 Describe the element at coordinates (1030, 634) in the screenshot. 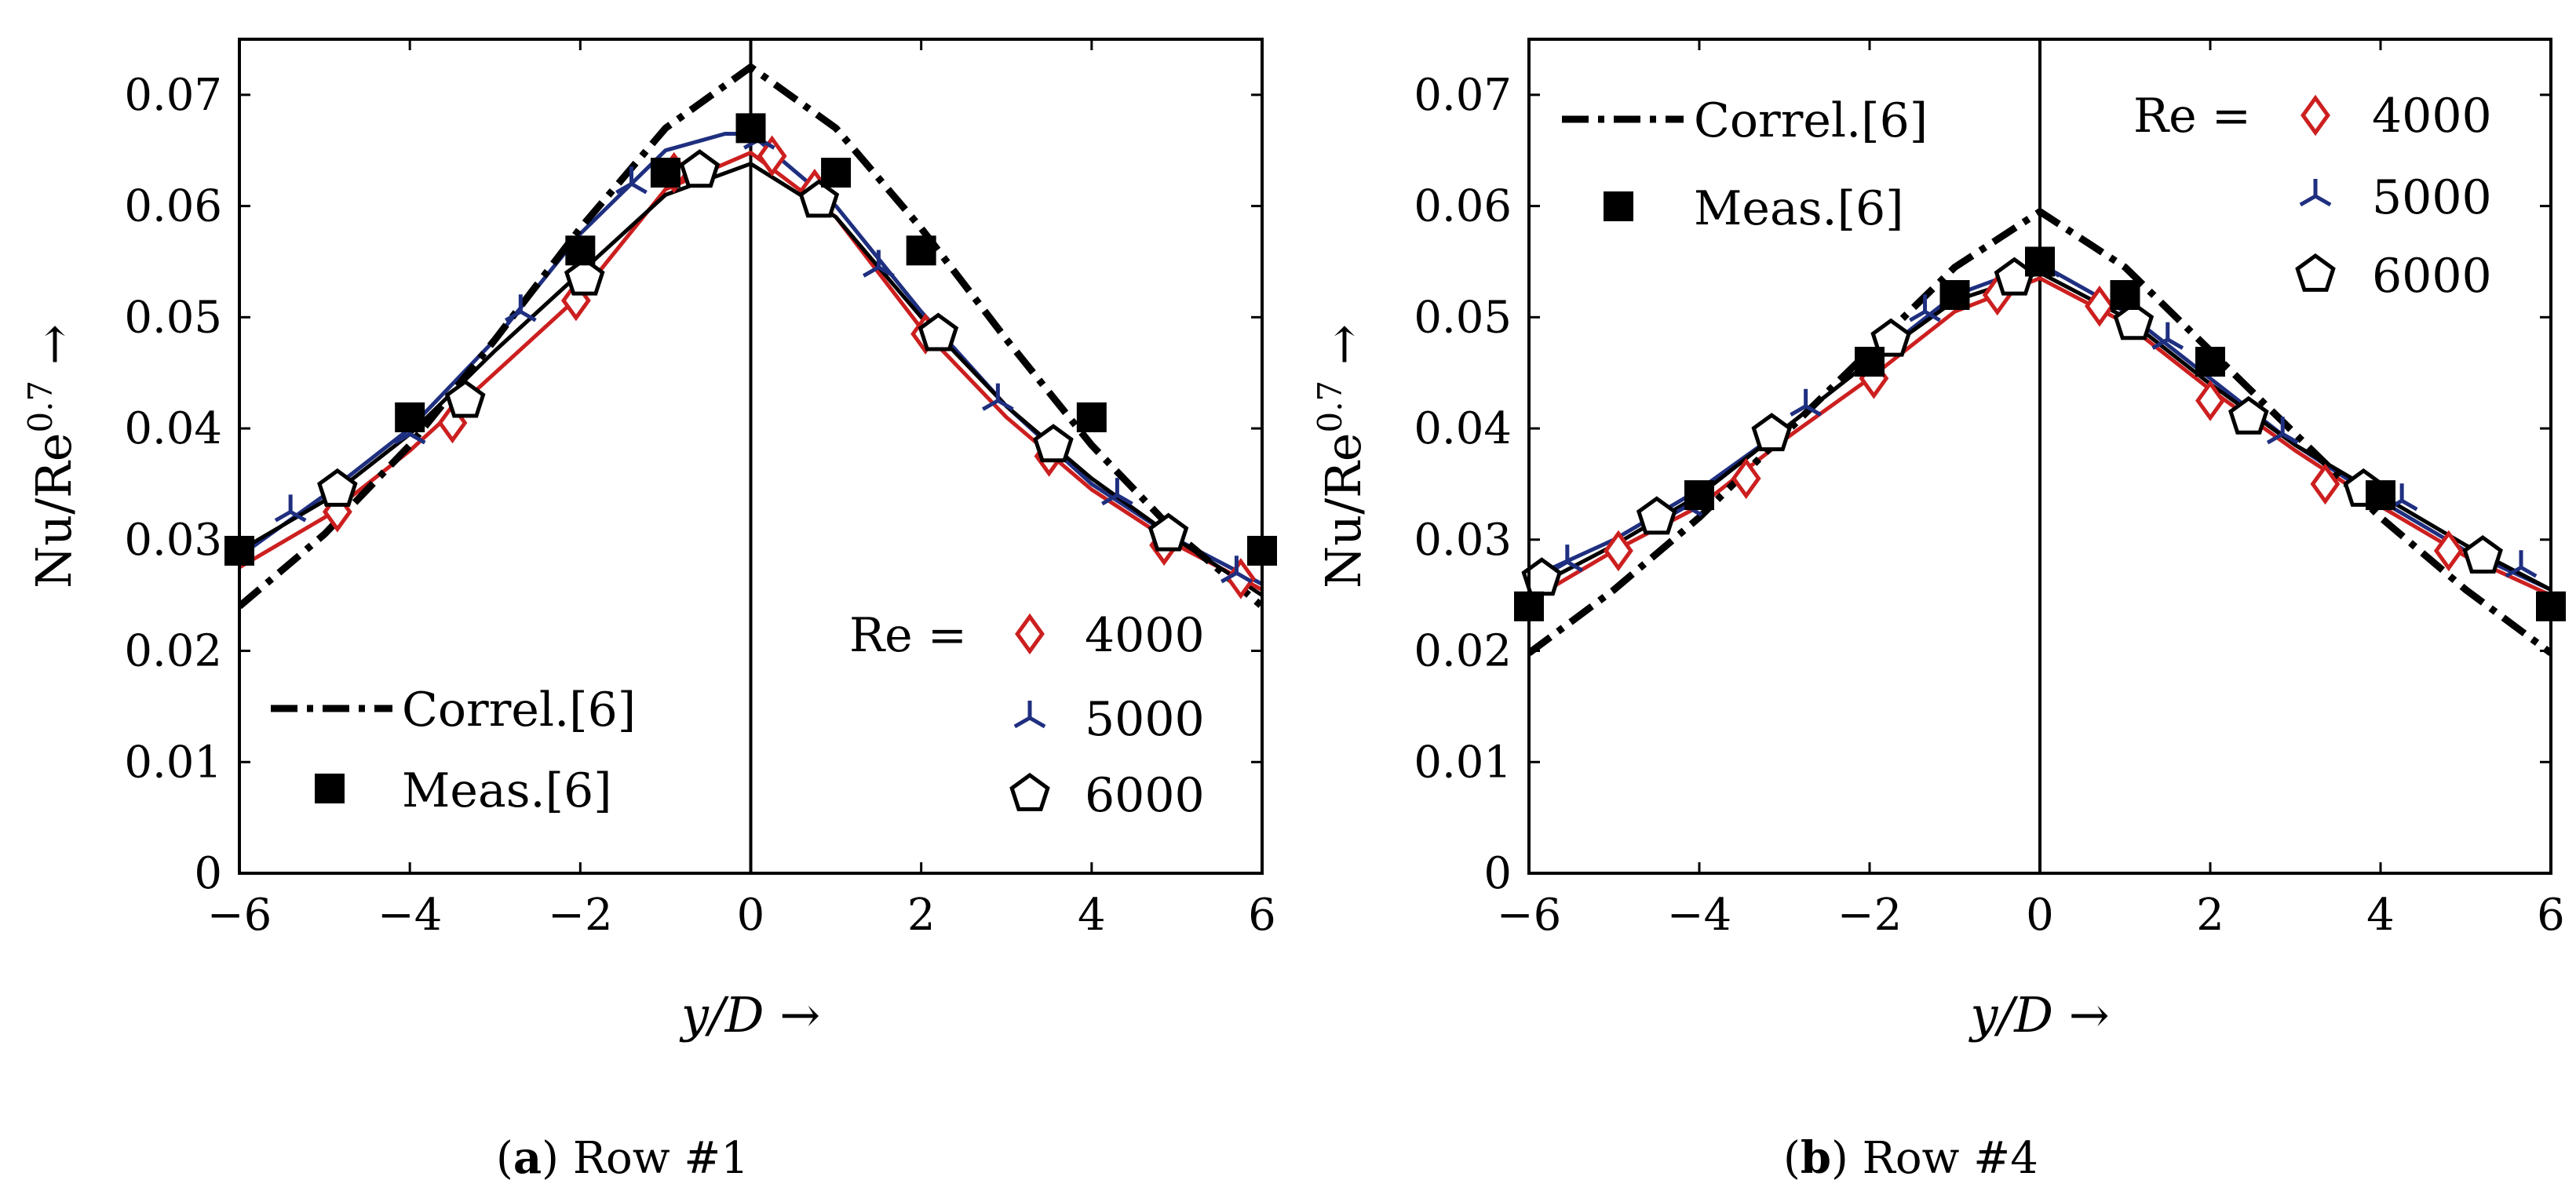

I see `panel-a-legend-marker-4000-shape` at that location.